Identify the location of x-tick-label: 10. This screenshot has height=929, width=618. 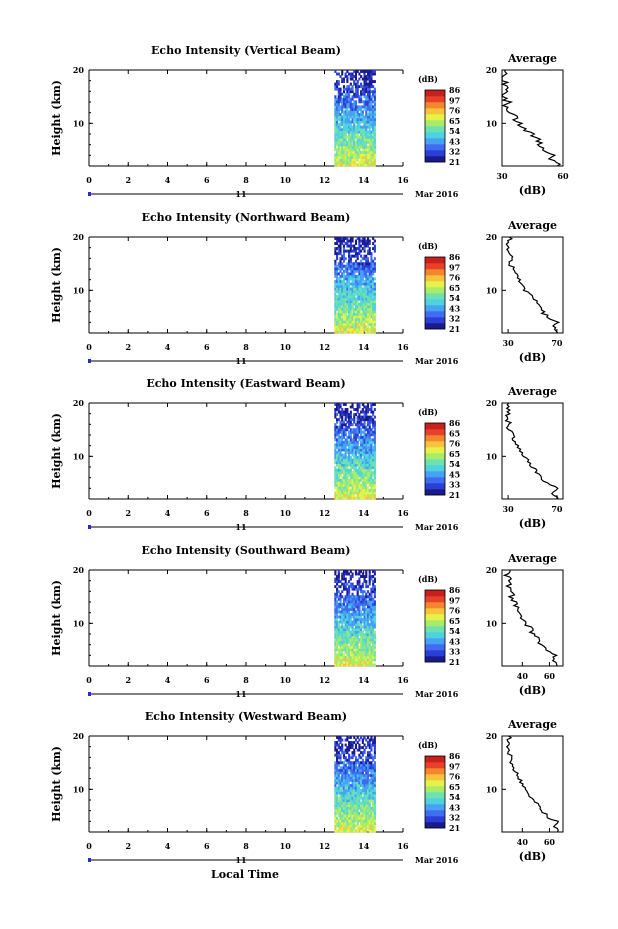
(286, 846).